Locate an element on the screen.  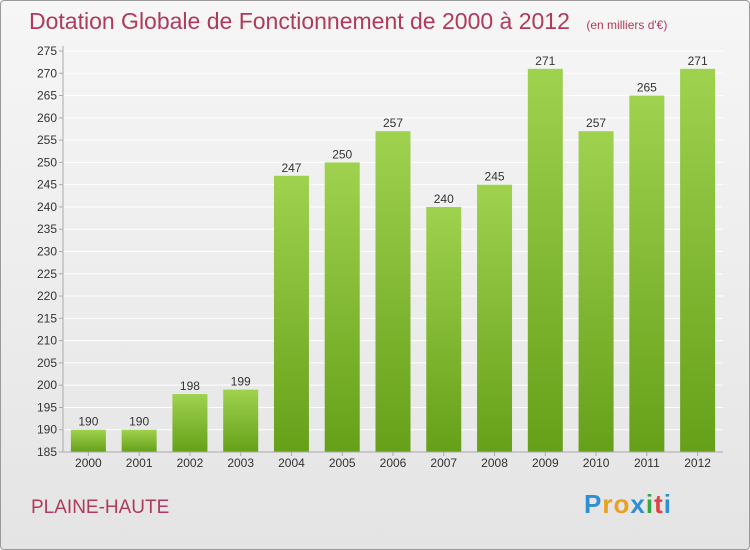
y-tick-label: 200 is located at coordinates (47, 385).